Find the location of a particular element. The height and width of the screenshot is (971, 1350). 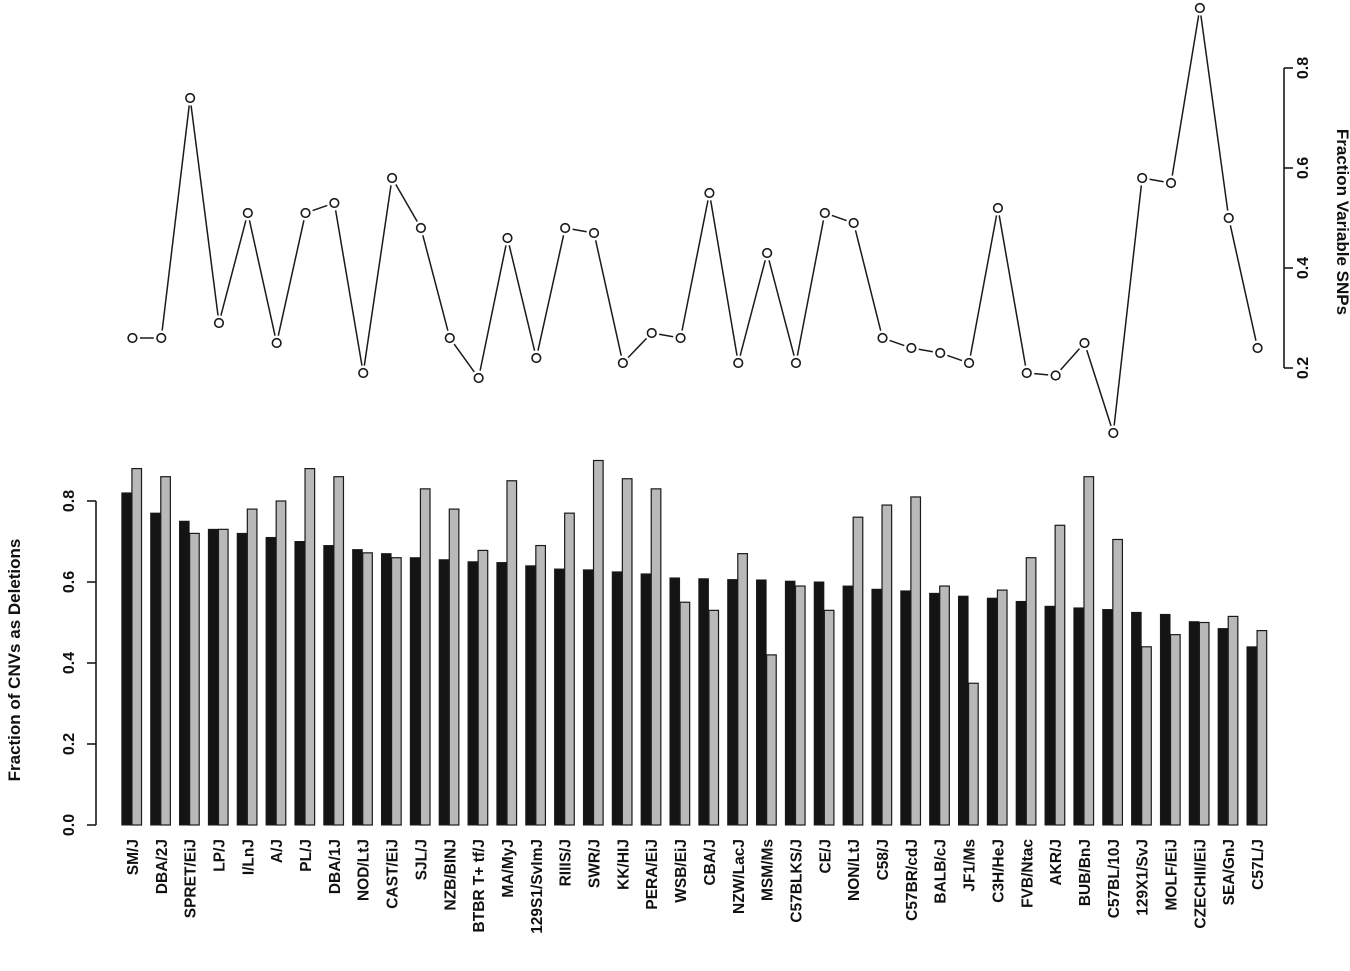

strain-label: SPRET/EiJ is located at coordinates (191, 878).